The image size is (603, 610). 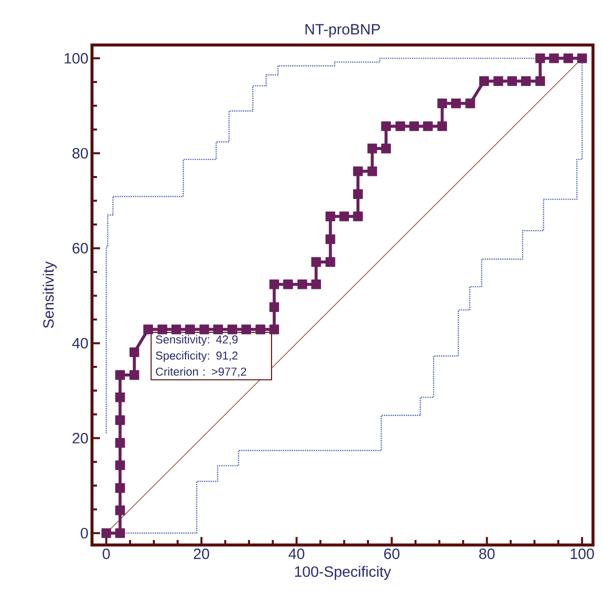 I want to click on y-tick-label: 0, so click(x=84, y=533).